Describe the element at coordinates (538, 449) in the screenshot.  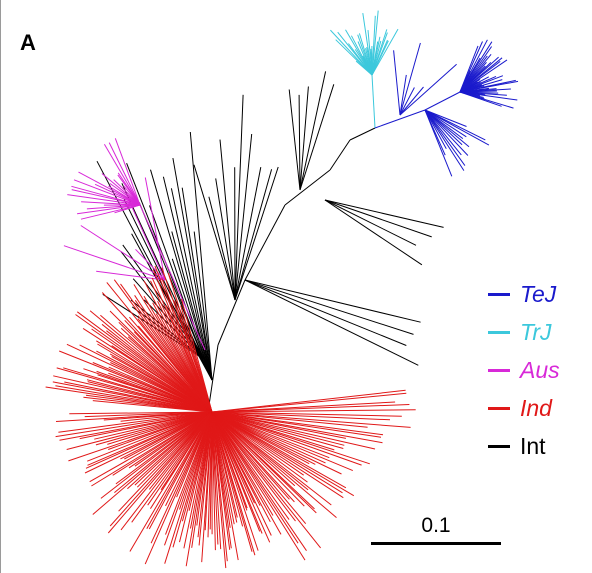
I see `legend-item-int: Int` at that location.